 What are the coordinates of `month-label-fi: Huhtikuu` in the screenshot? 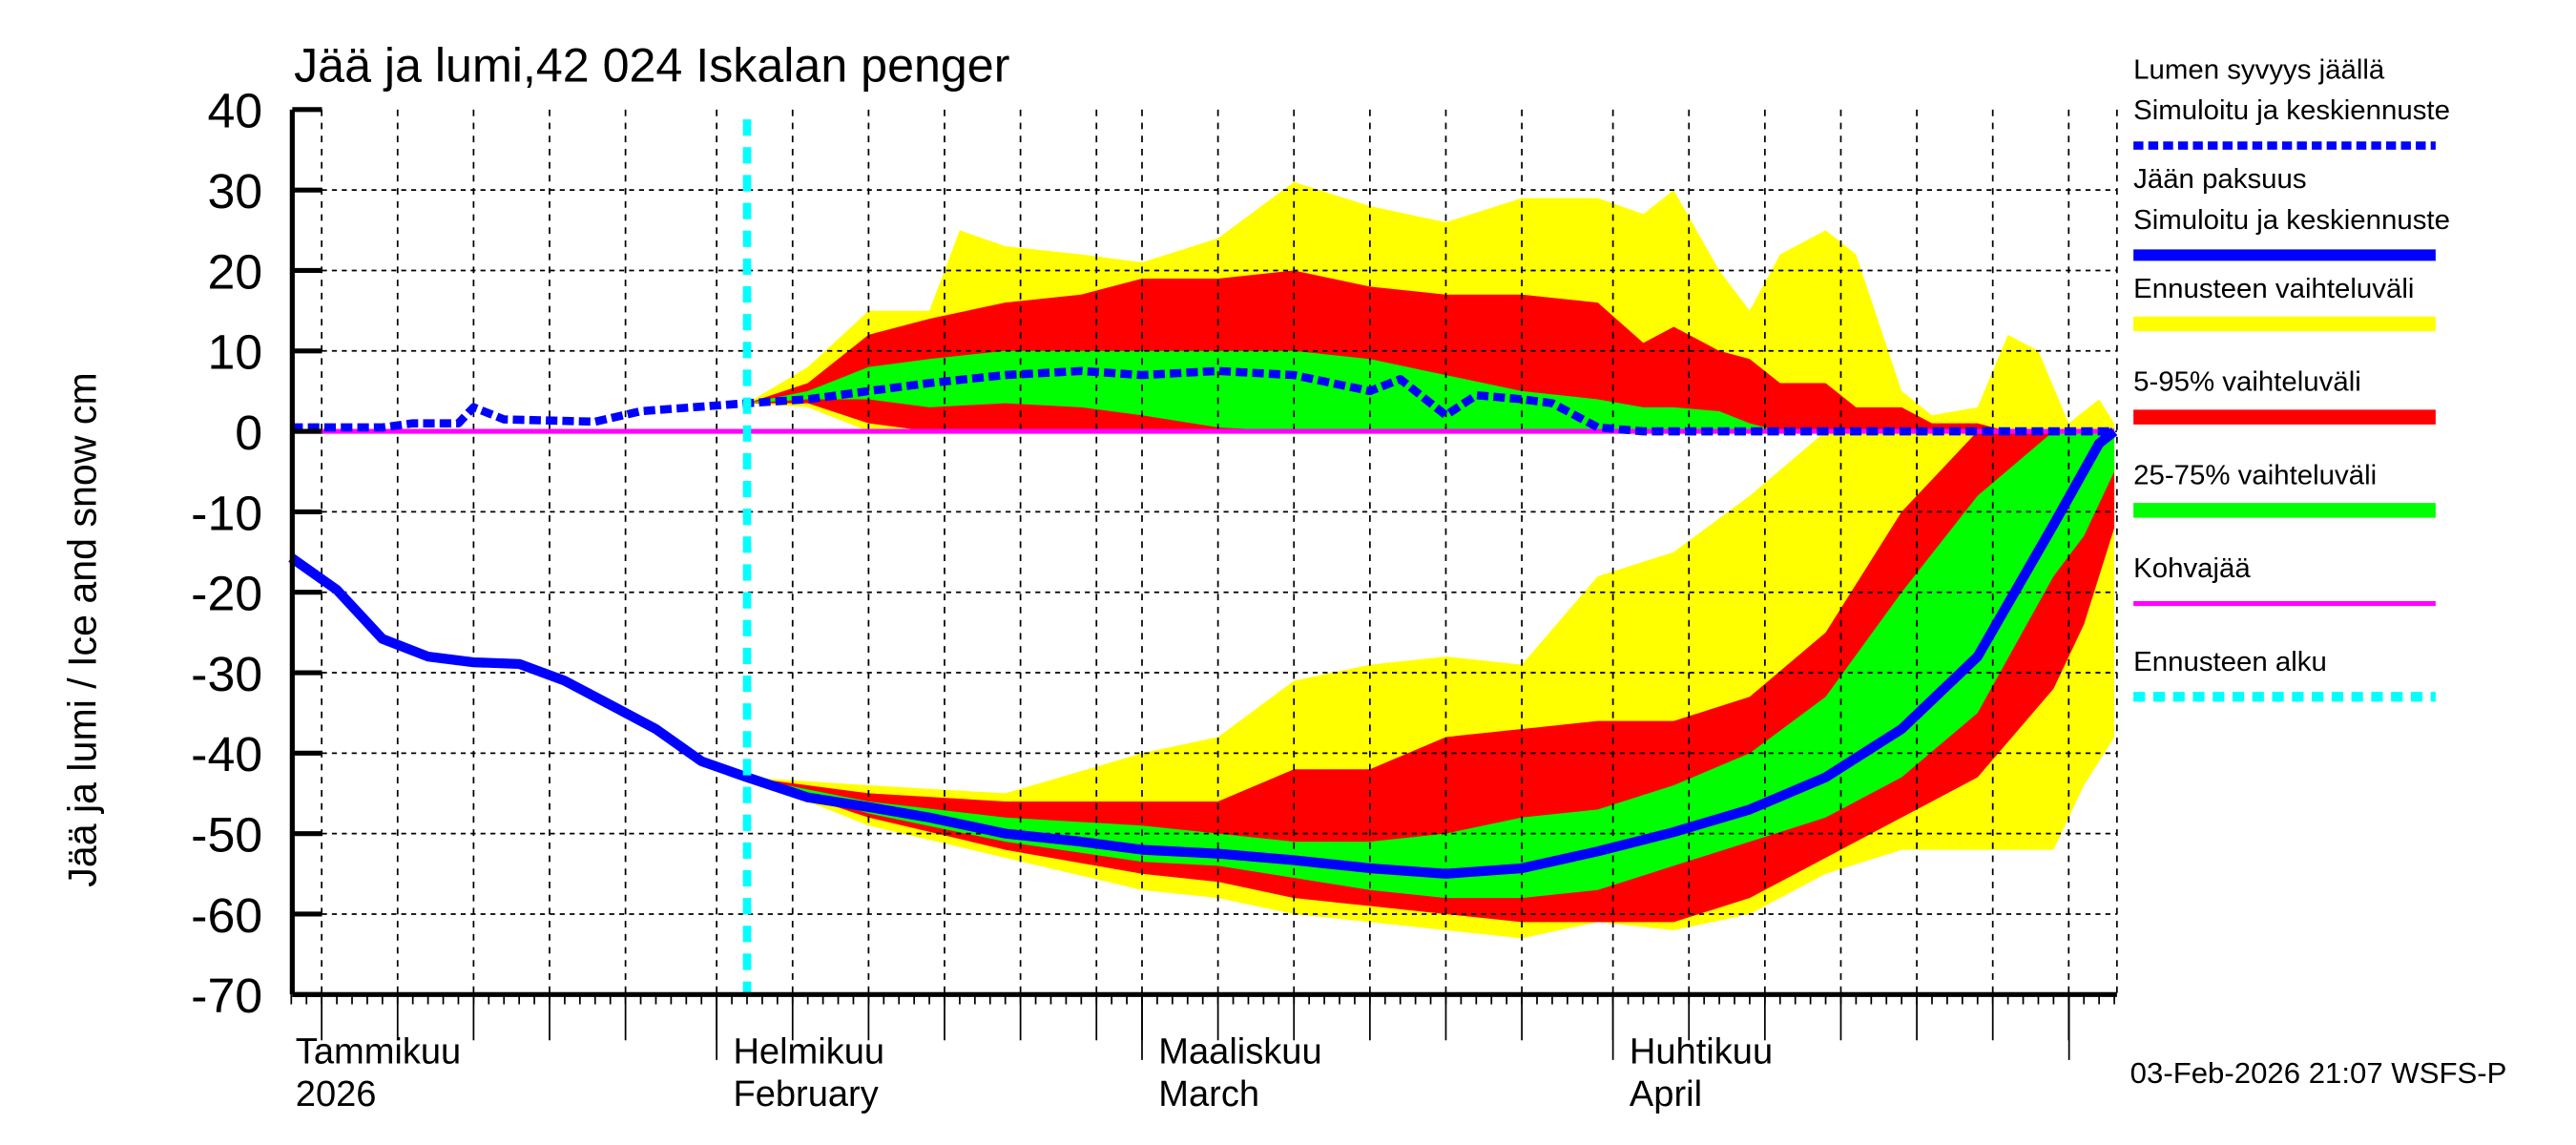 It's located at (1701, 1051).